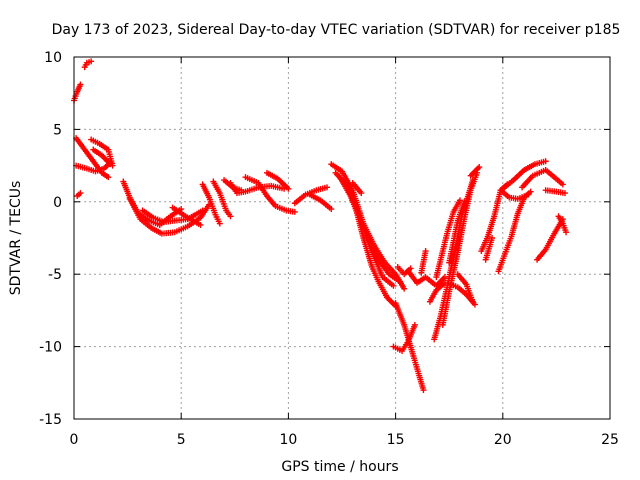 This screenshot has height=480, width=640. I want to click on y-tick-label: -5, so click(55, 275).